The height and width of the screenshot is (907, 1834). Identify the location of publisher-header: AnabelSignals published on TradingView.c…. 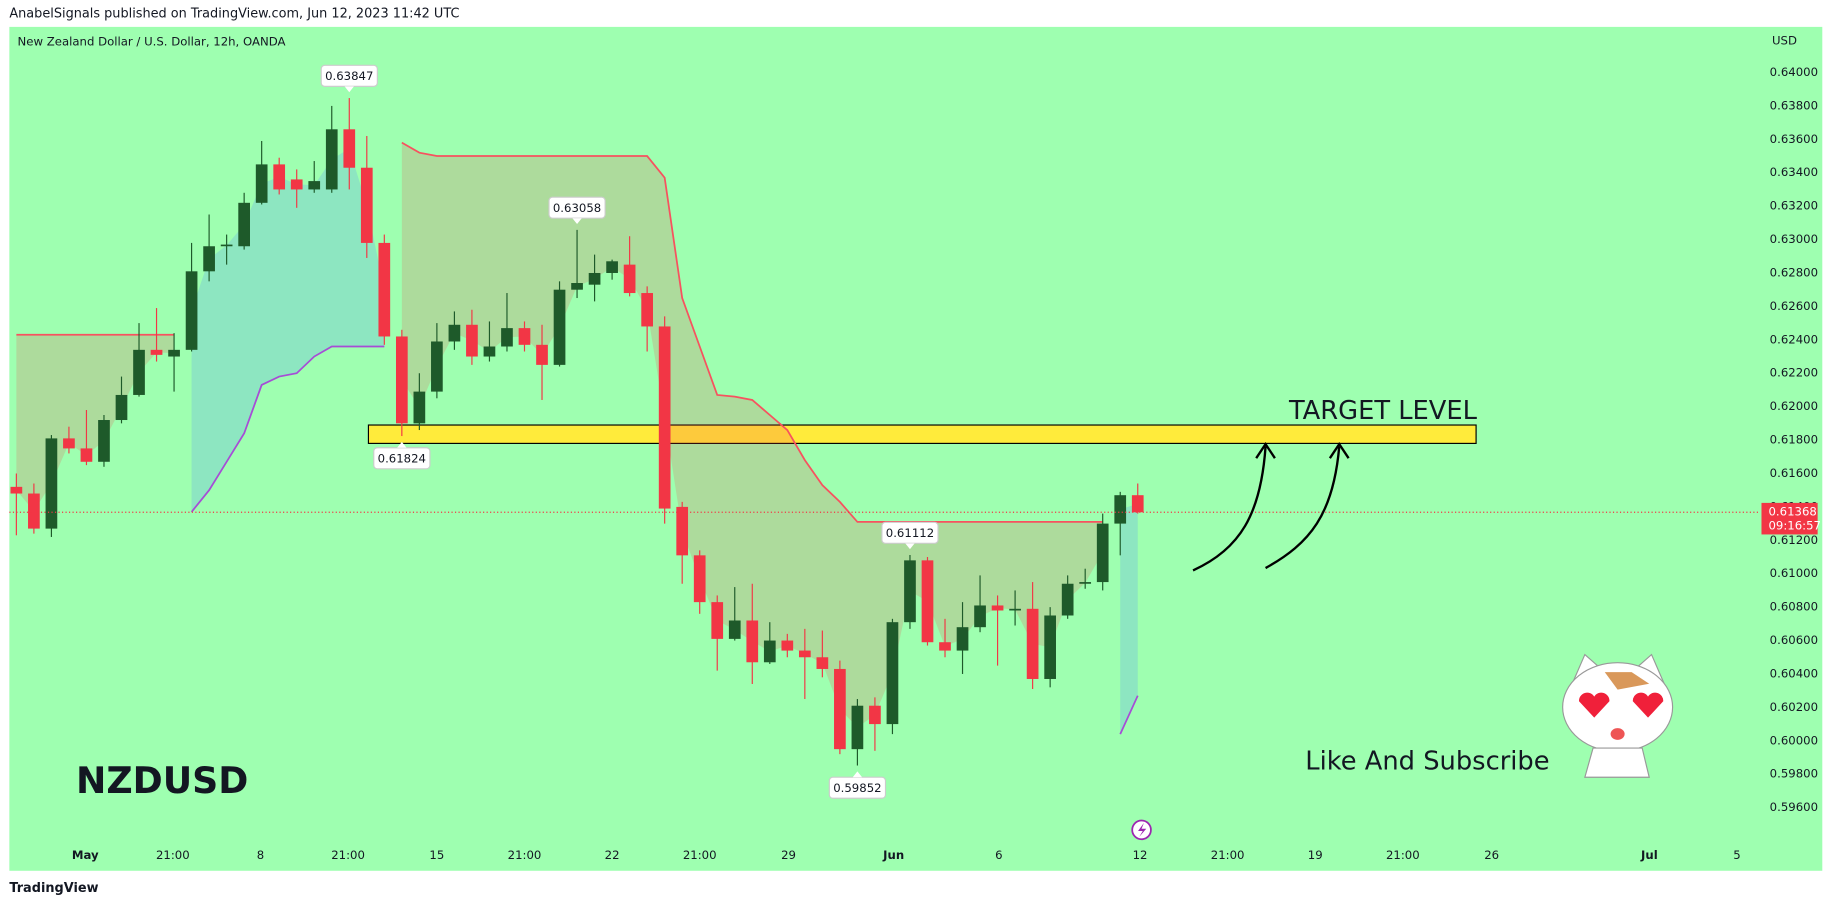
(234, 14).